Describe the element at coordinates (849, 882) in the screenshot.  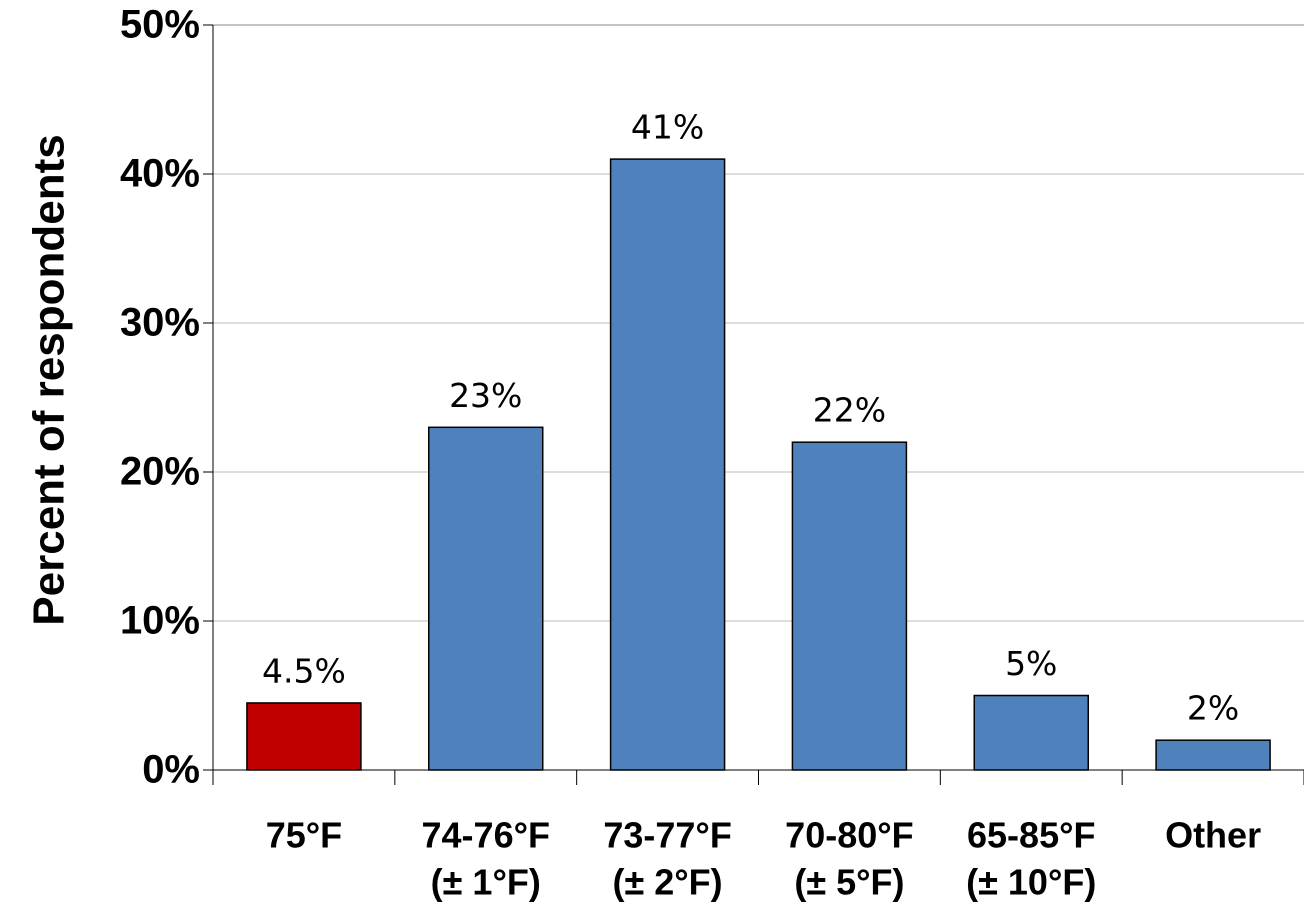
I see `x-tick-label: (± 5°F)` at that location.